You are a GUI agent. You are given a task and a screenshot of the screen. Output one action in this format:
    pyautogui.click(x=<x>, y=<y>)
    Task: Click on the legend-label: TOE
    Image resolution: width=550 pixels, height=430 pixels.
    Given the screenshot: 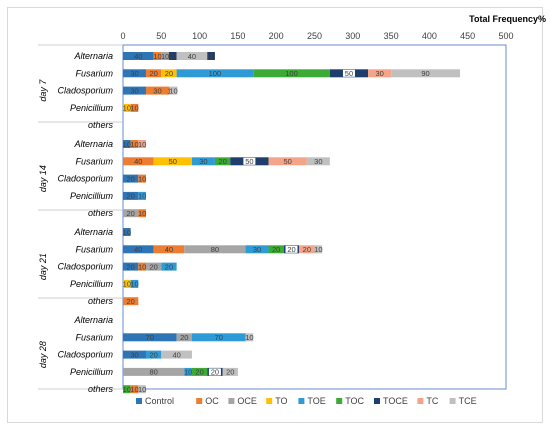 What is the action you would take?
    pyautogui.click(x=316, y=401)
    